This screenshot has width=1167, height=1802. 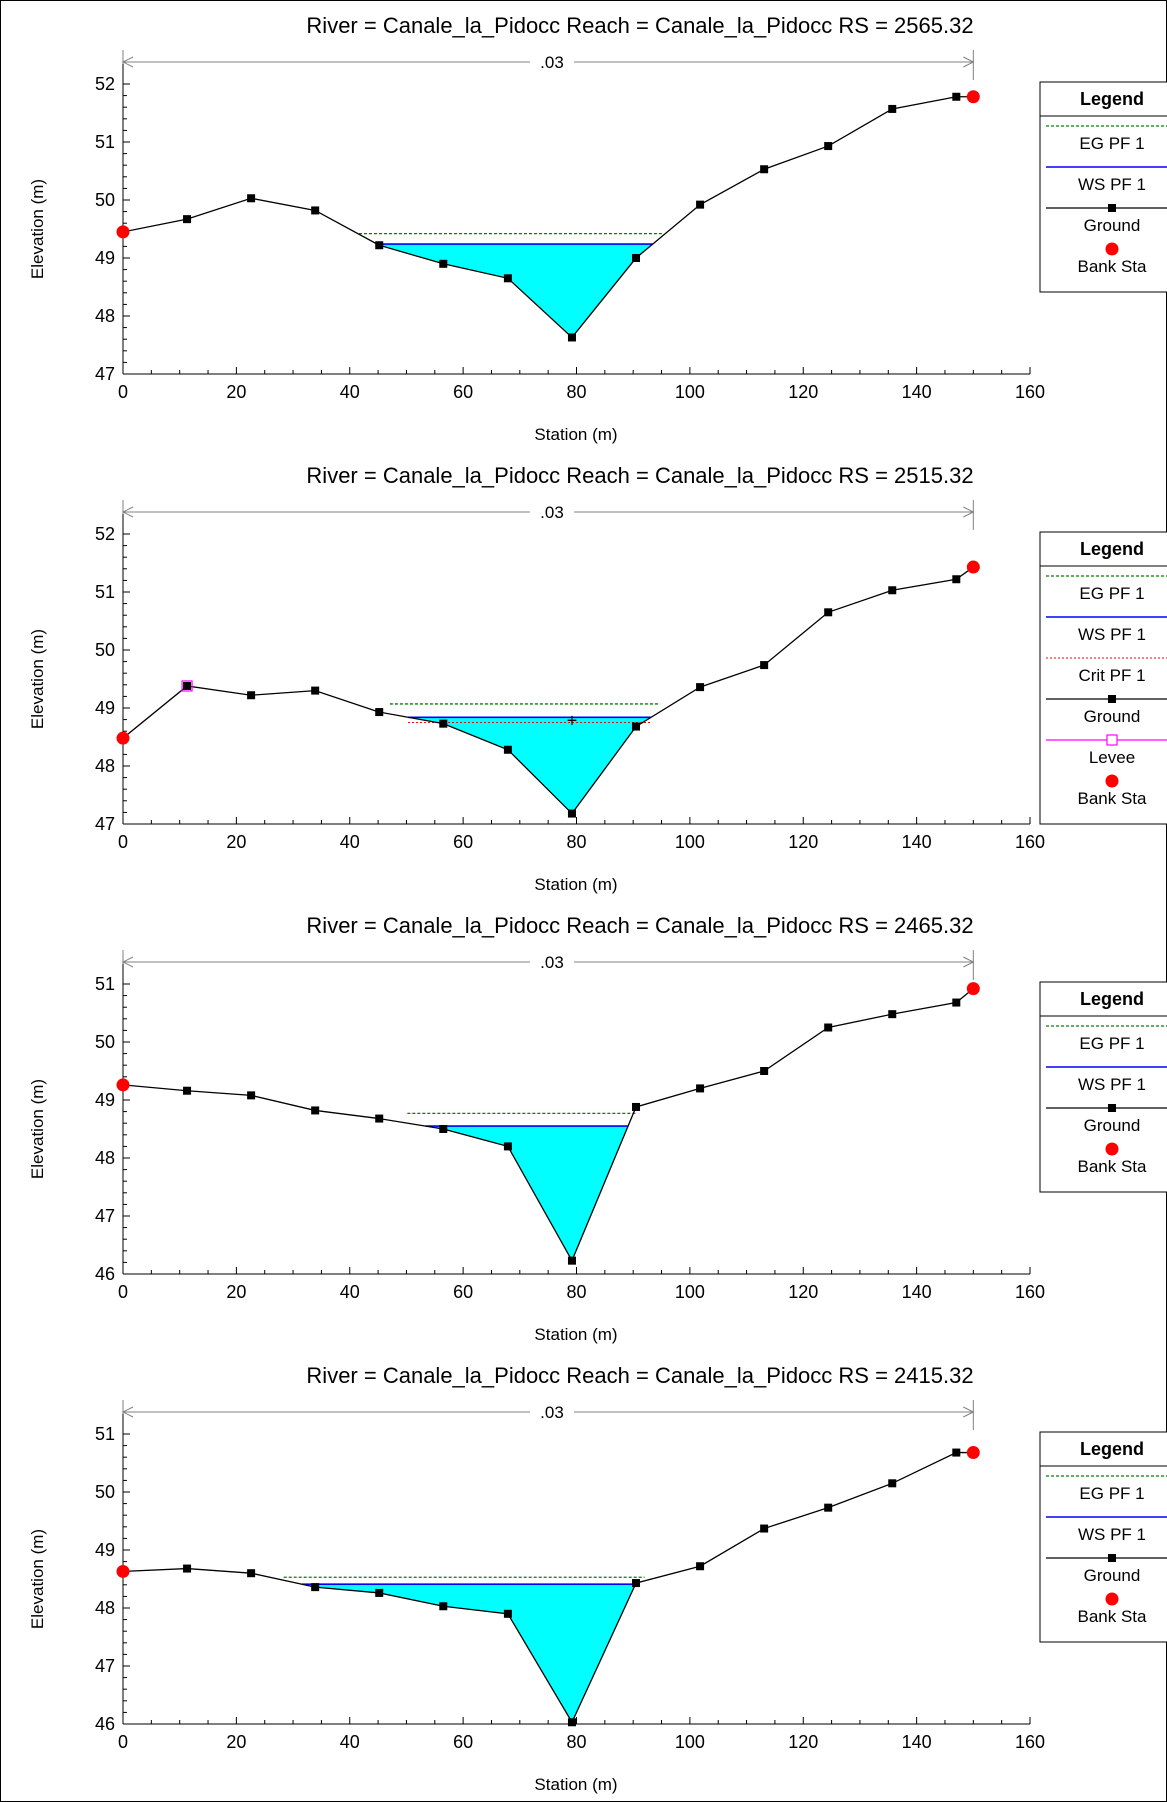 I want to click on x-tick-label: 140, so click(x=917, y=1292).